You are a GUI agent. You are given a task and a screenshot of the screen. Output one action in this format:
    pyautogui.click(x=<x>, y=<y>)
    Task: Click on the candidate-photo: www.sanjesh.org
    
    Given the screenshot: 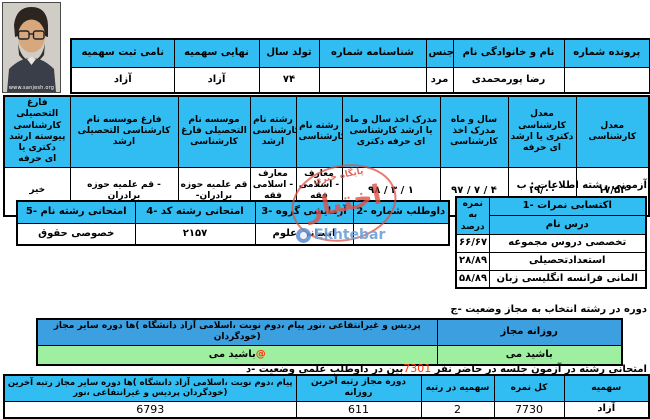 What is the action you would take?
    pyautogui.click(x=31, y=47)
    